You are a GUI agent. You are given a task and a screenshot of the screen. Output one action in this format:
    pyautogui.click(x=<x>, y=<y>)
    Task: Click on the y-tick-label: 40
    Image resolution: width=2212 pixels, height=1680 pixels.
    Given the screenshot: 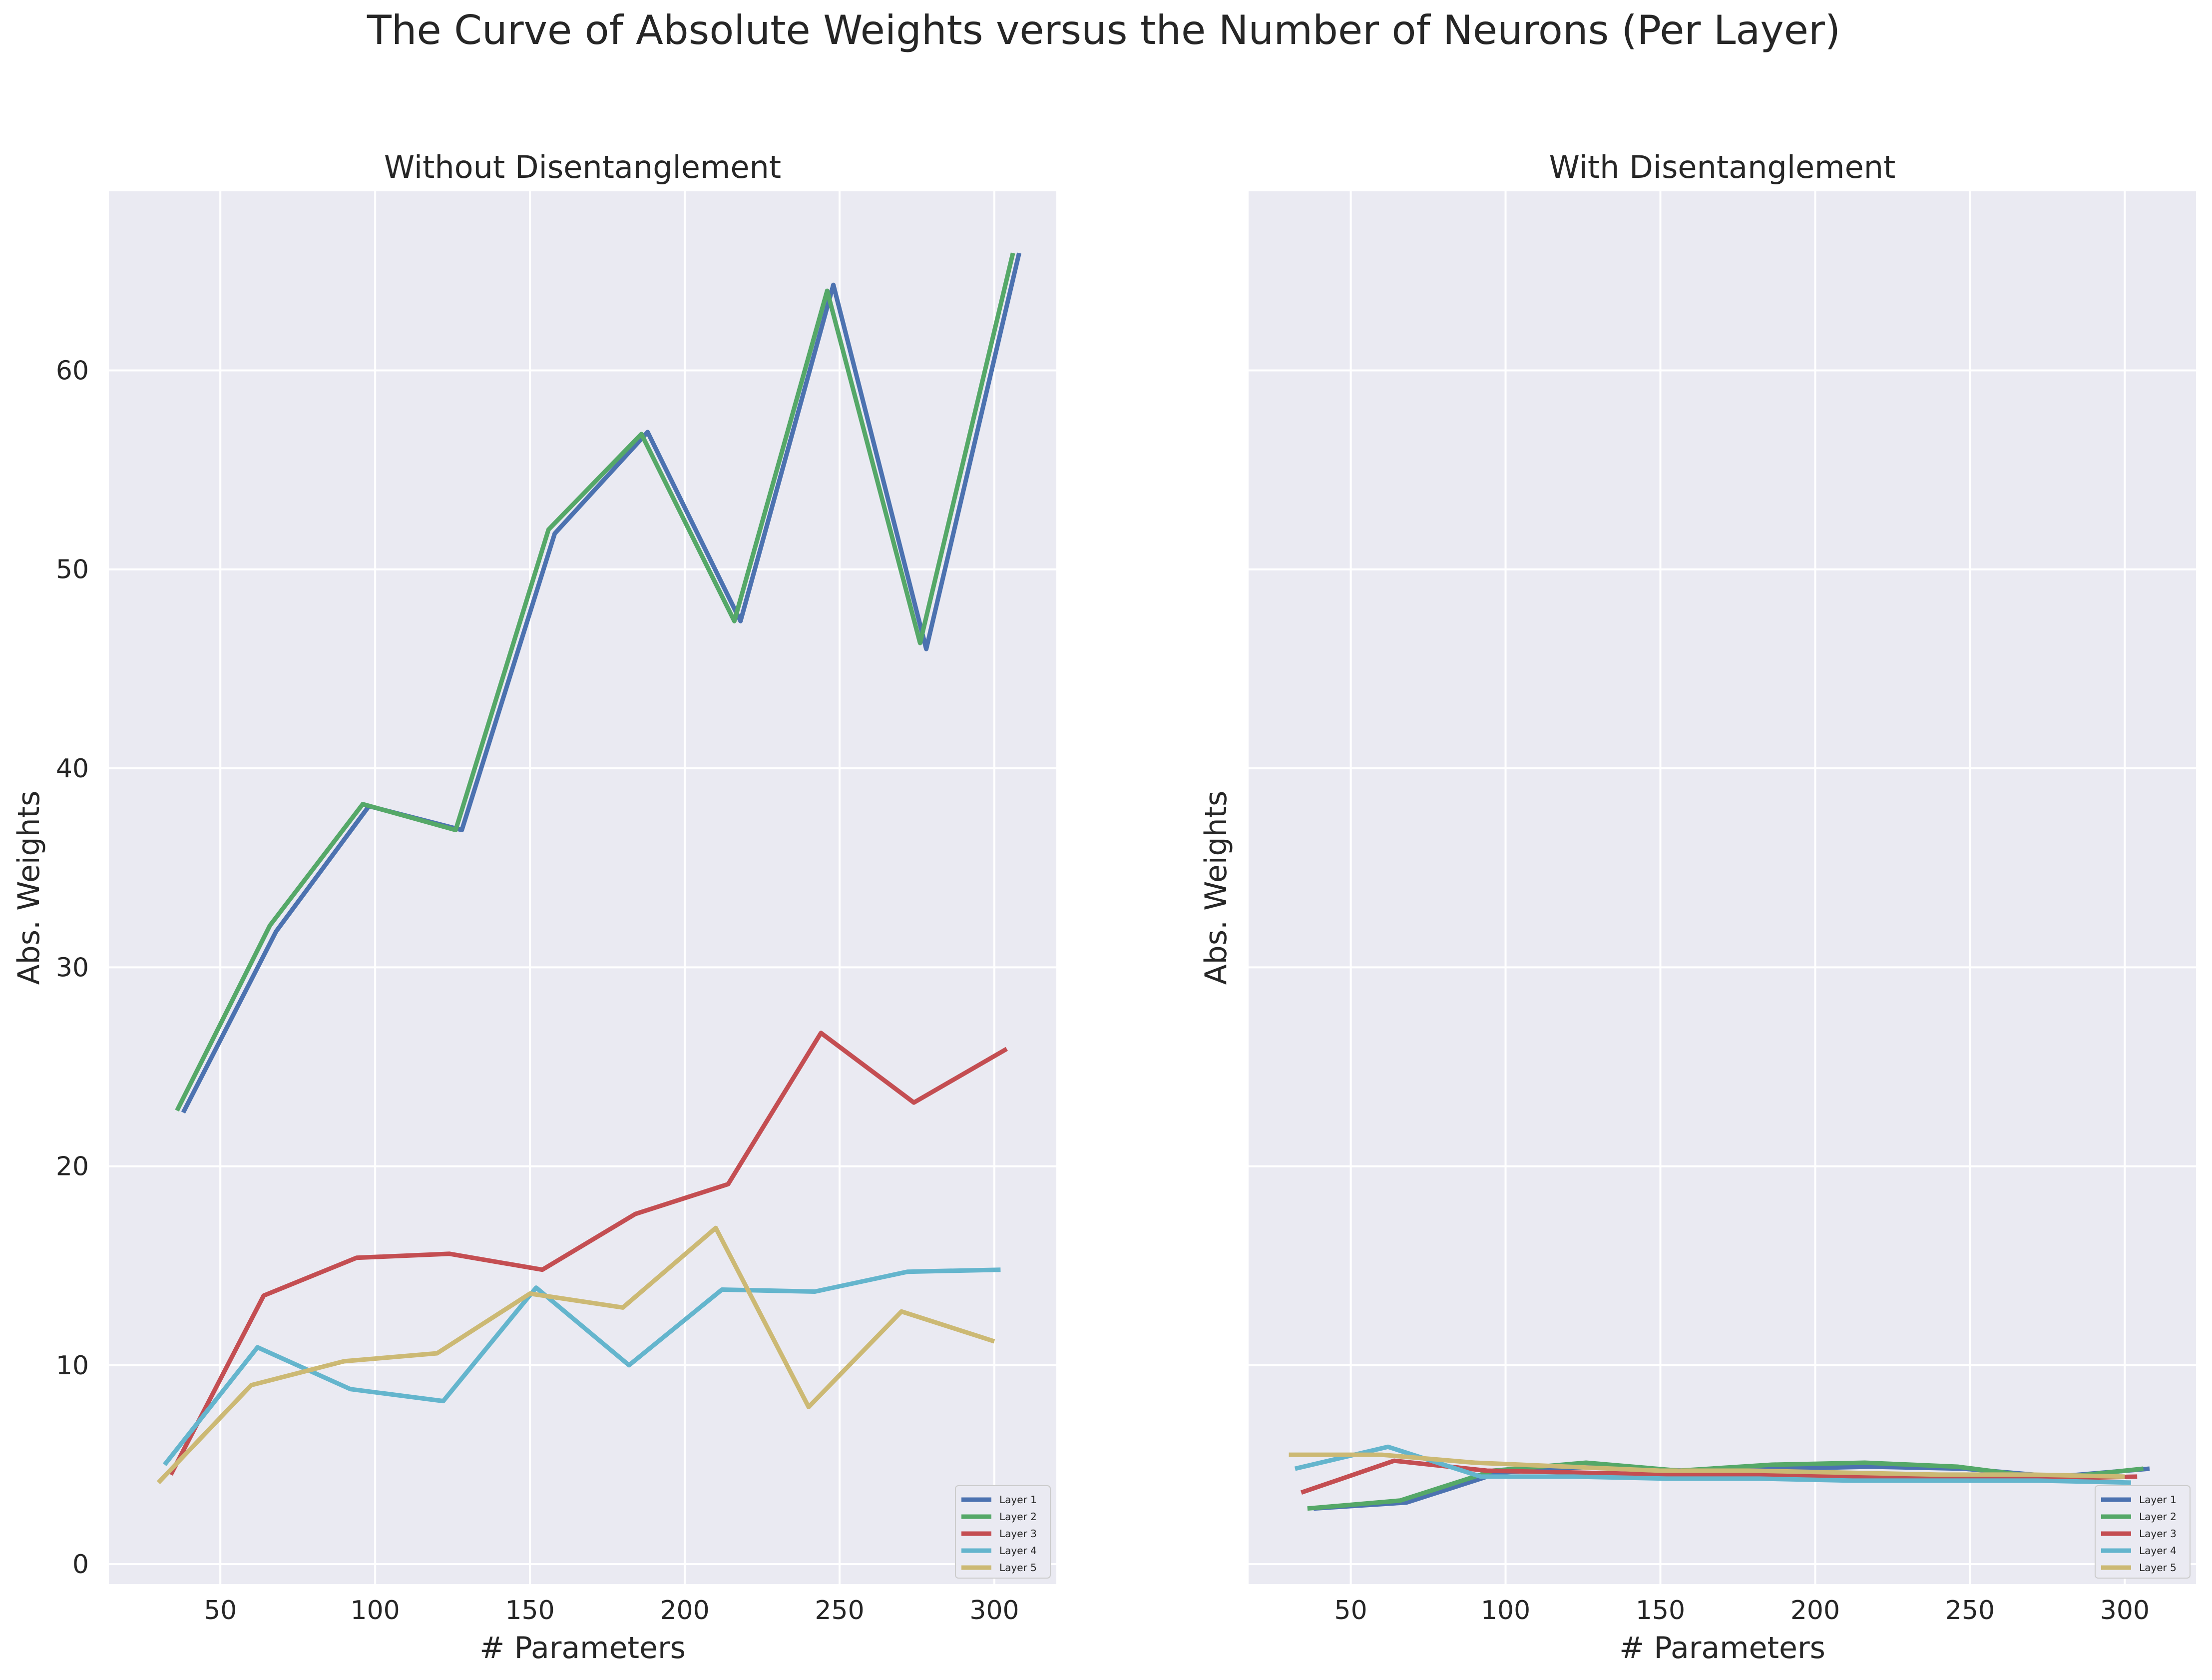 What is the action you would take?
    pyautogui.click(x=72, y=769)
    